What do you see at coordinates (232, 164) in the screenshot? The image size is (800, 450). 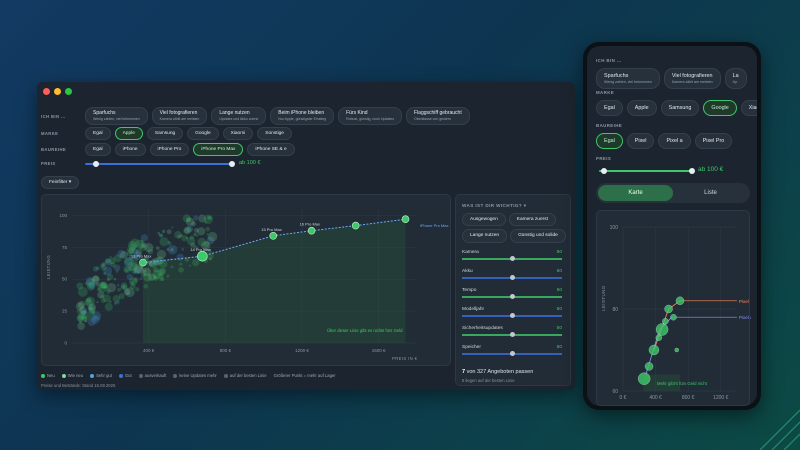 I see `price-slider-max-handle` at bounding box center [232, 164].